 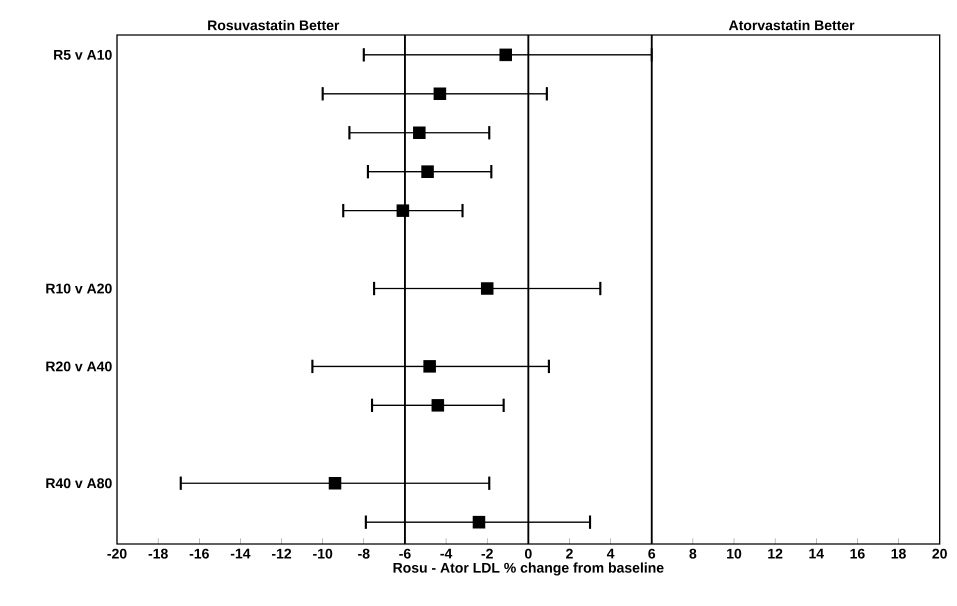 What do you see at coordinates (692, 553) in the screenshot?
I see `x-tick-label: 8` at bounding box center [692, 553].